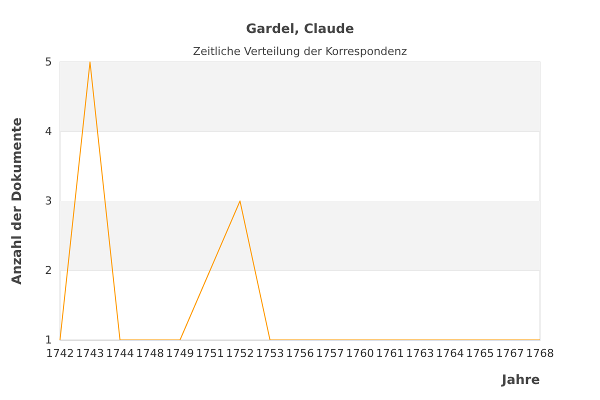 This screenshot has width=600, height=400. Describe the element at coordinates (450, 353) in the screenshot. I see `x-tick-label: 1764` at that location.